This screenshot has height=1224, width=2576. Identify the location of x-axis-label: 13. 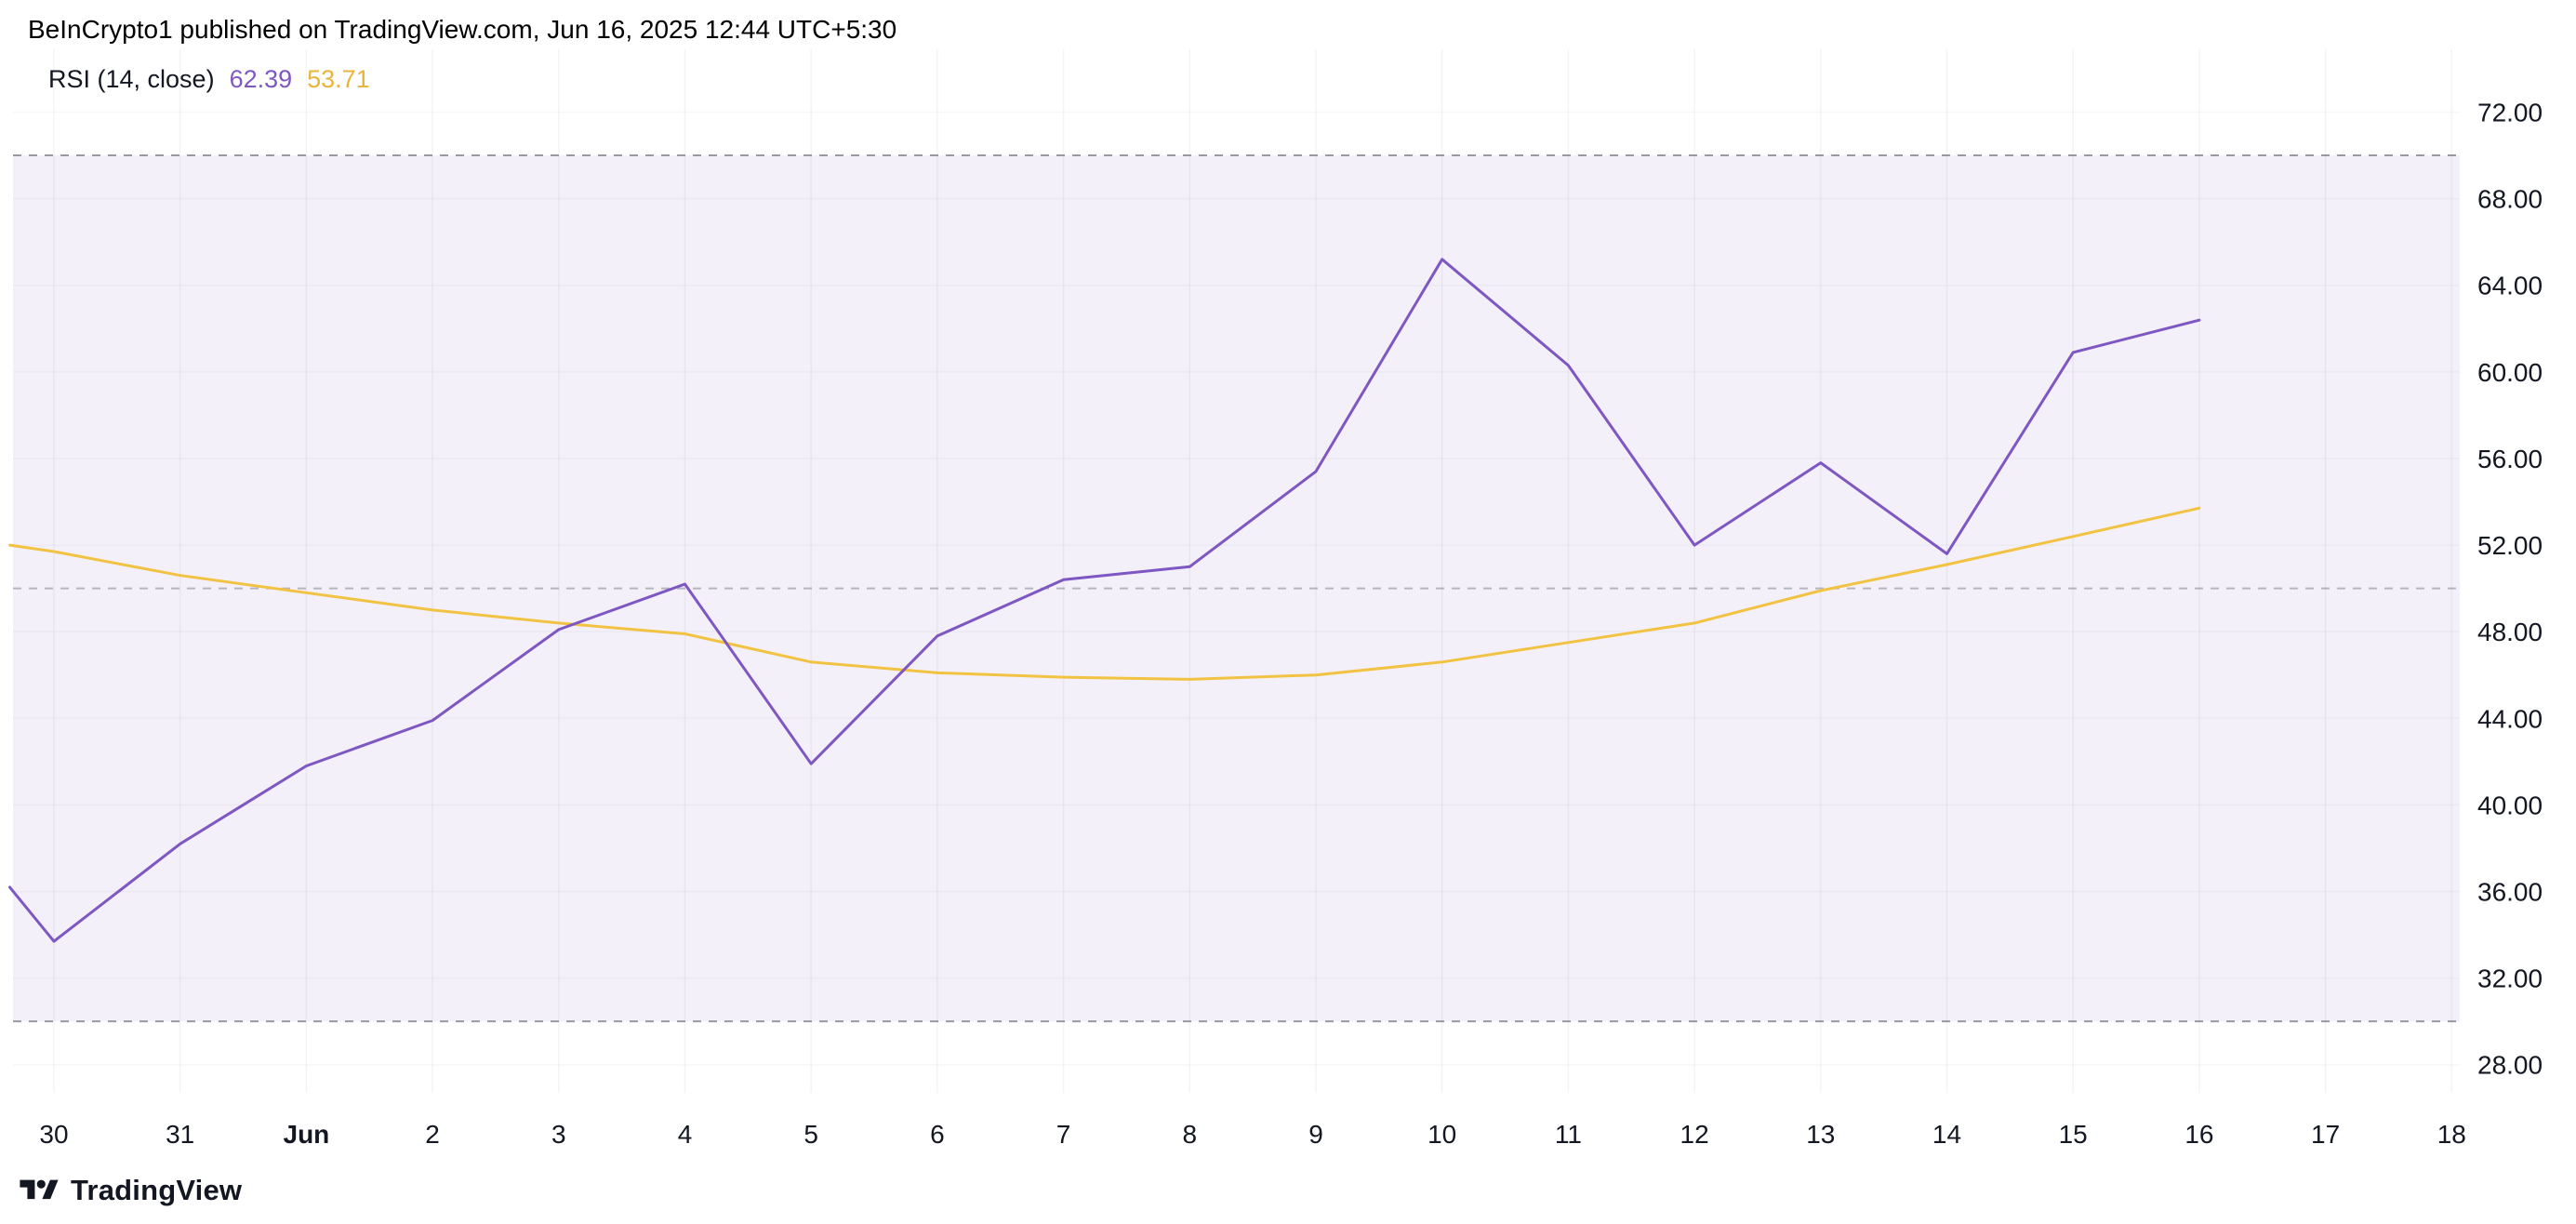
(1820, 1134).